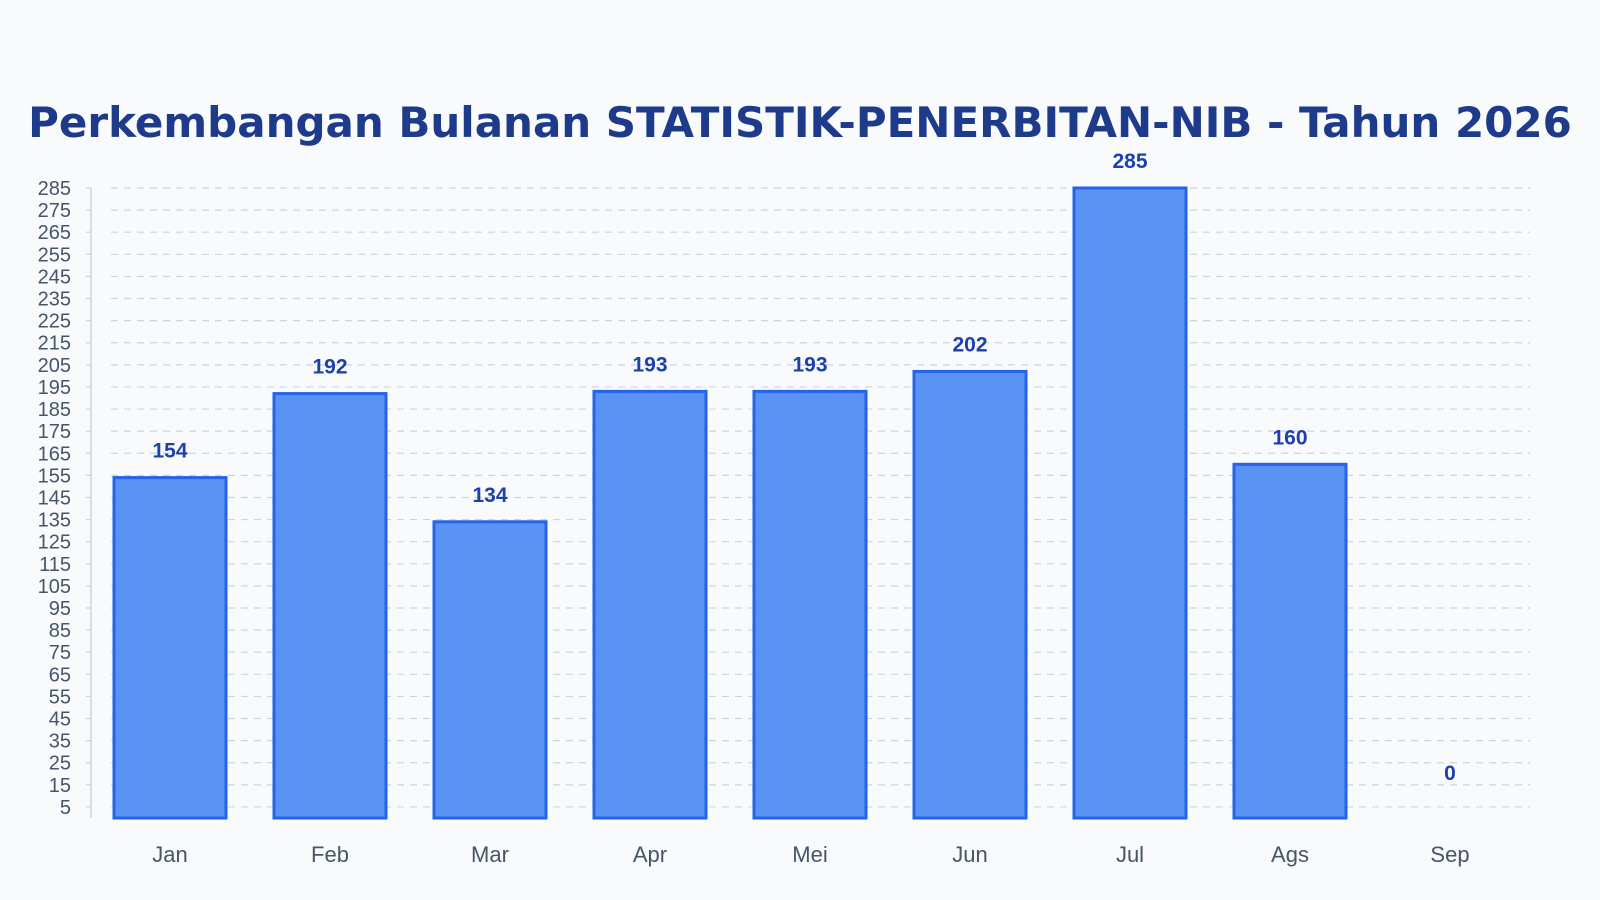 This screenshot has height=900, width=1600. Describe the element at coordinates (54, 233) in the screenshot. I see `y-tick-label: 265` at that location.